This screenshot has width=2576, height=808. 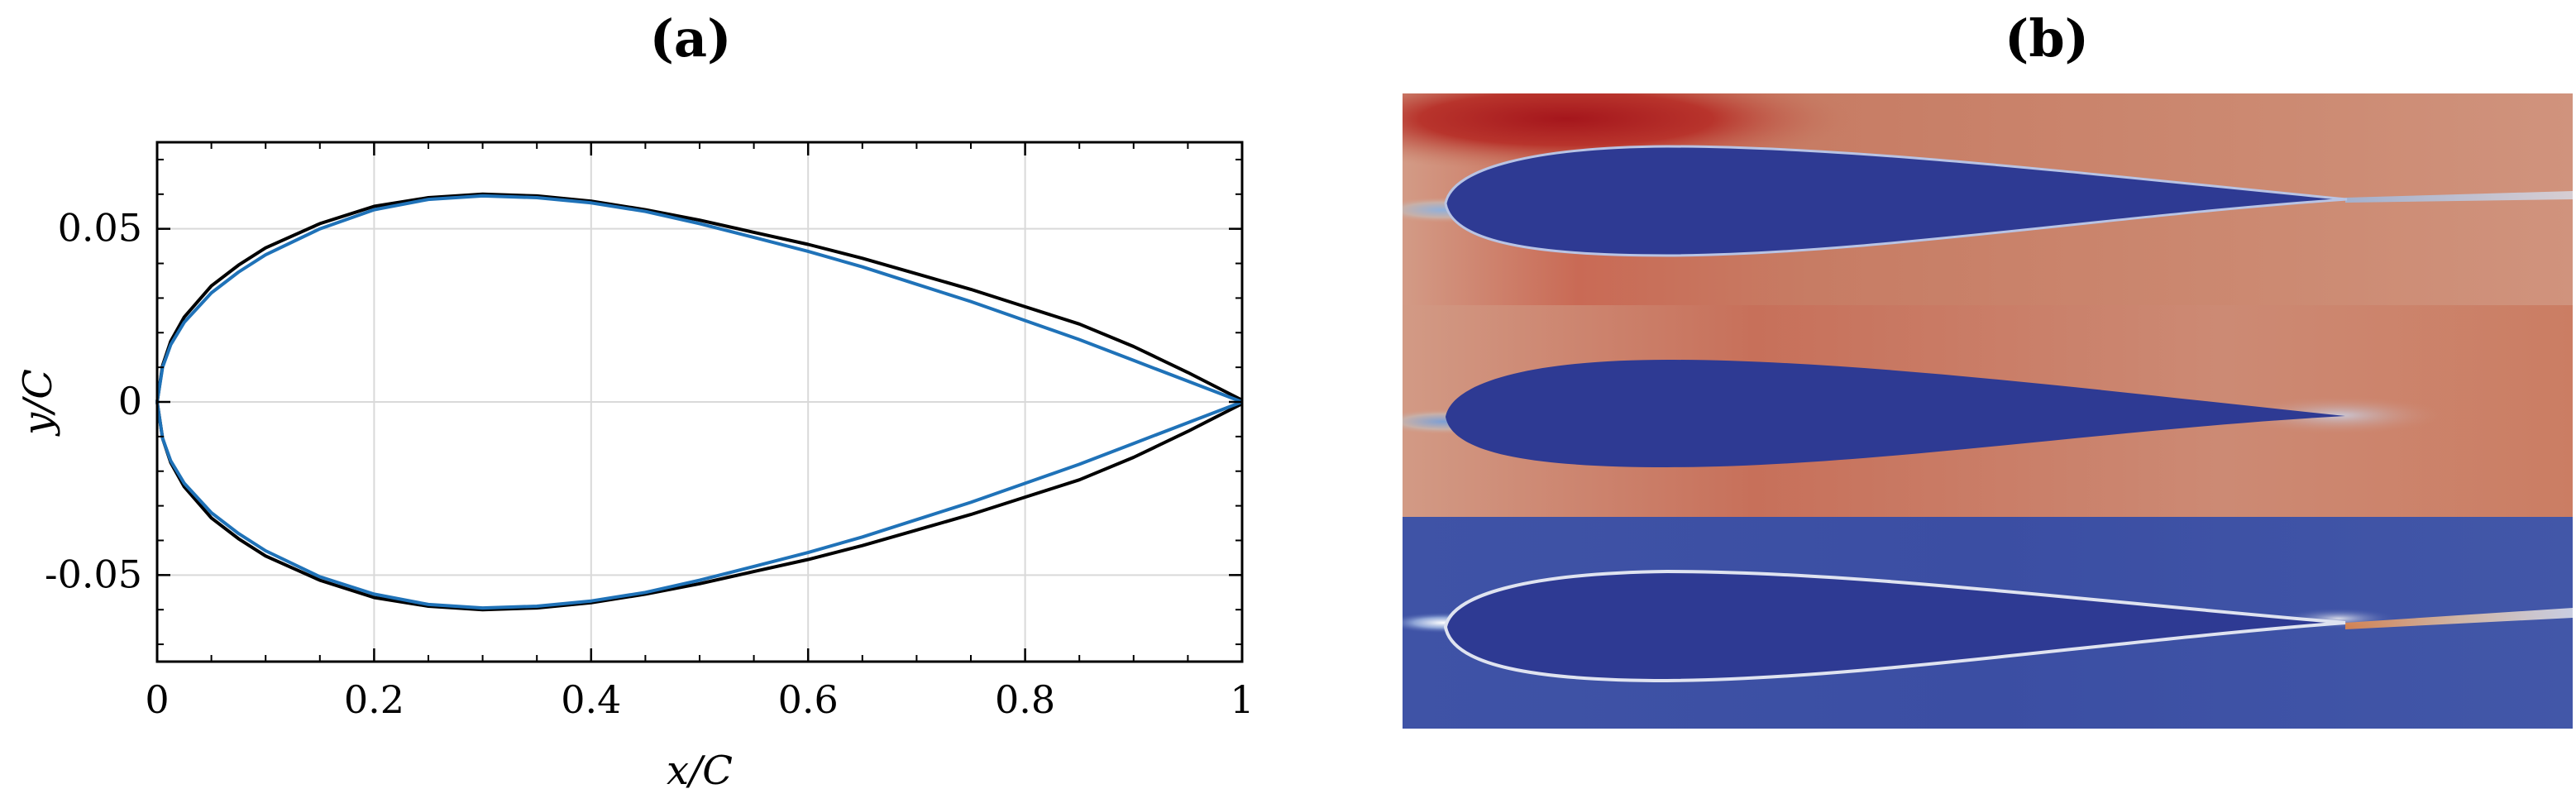 What do you see at coordinates (591, 699) in the screenshot?
I see `x-tick-label: 0.4` at bounding box center [591, 699].